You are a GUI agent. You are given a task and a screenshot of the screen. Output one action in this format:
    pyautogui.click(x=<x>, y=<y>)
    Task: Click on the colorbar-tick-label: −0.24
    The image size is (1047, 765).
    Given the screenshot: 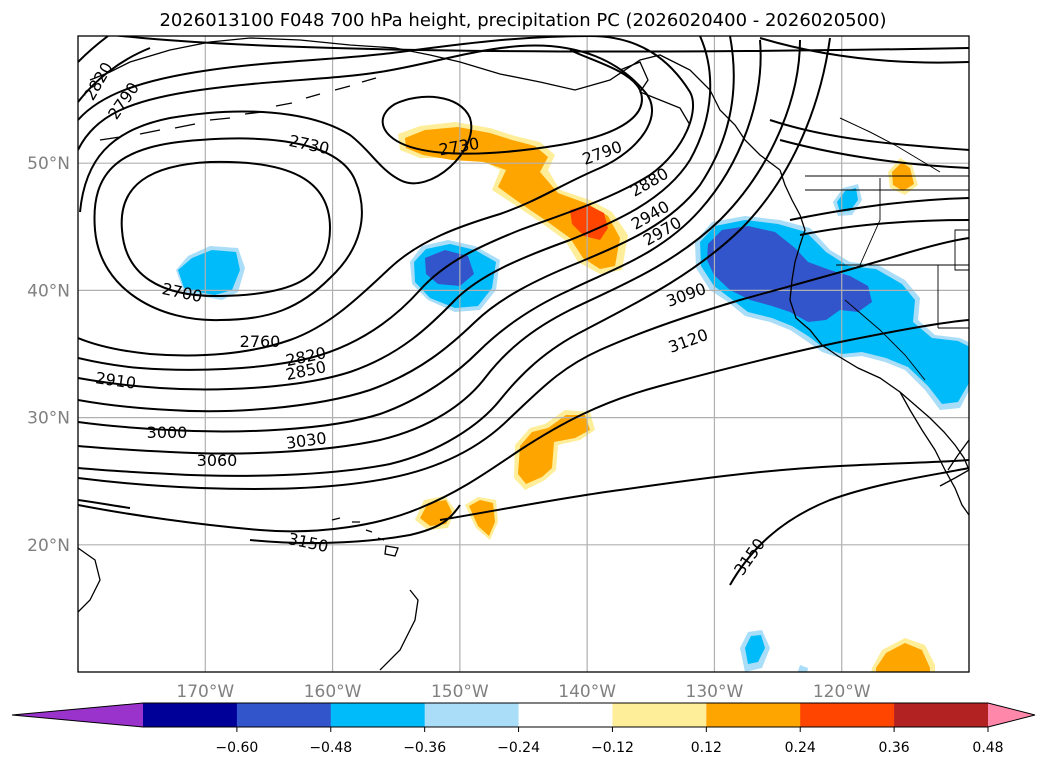 What is the action you would take?
    pyautogui.click(x=518, y=748)
    